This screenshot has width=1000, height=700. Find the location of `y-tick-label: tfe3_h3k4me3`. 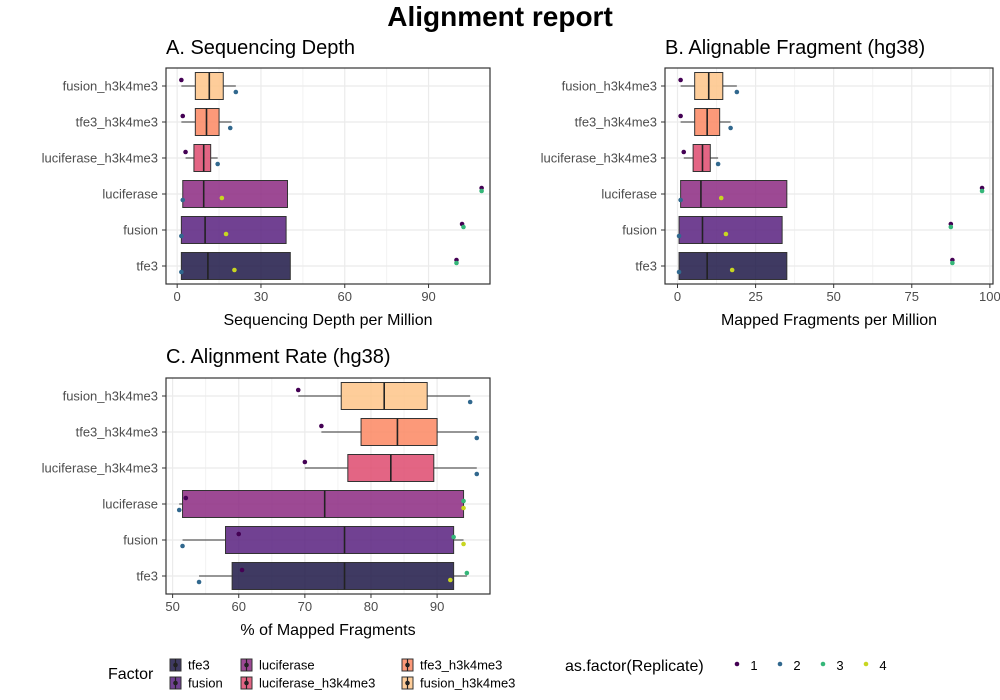

y-tick-label: tfe3_h3k4me3 is located at coordinates (117, 432).